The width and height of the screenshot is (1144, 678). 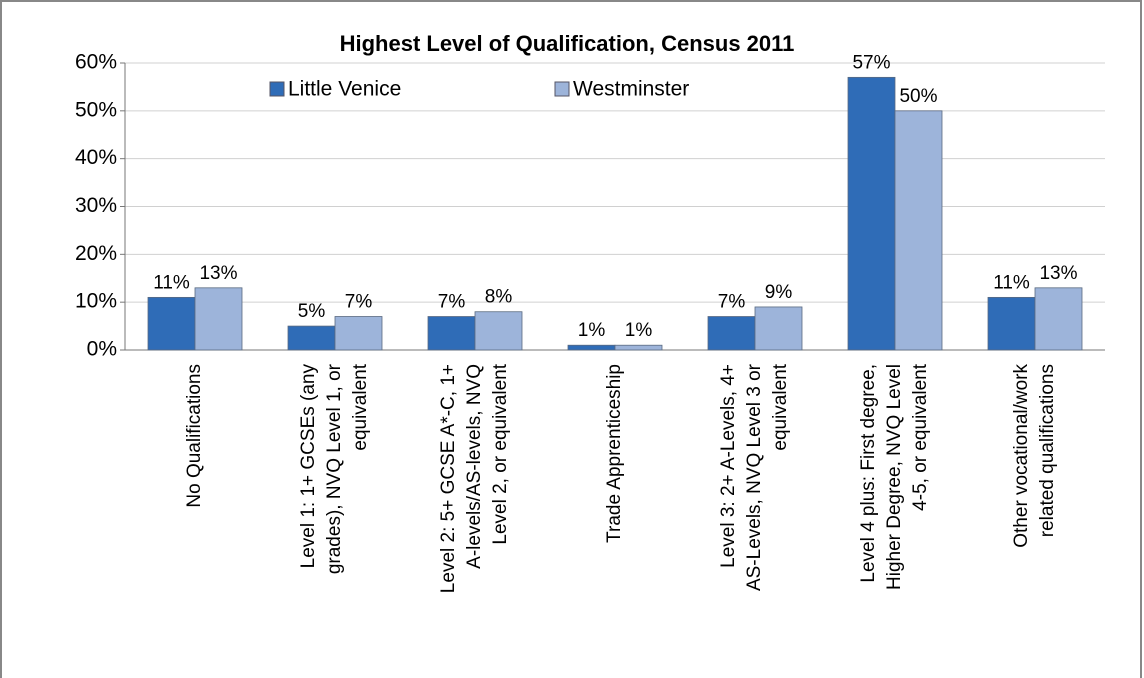 I want to click on data-label: 5%, so click(x=312, y=311).